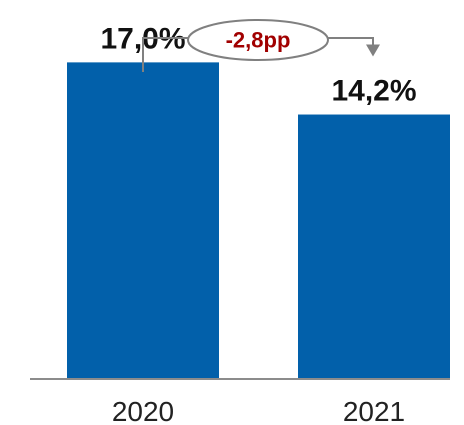 Image resolution: width=464 pixels, height=425 pixels. I want to click on arrowhead-icon, so click(373, 50).